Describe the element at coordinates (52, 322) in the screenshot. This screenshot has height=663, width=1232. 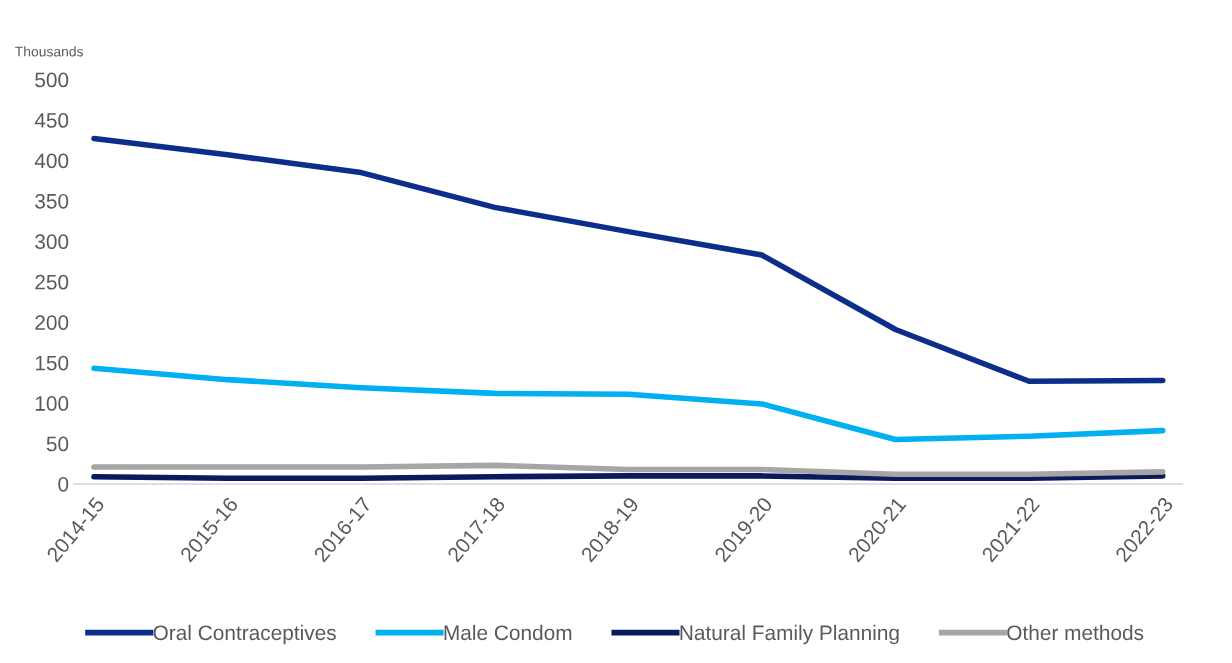
I see `y-tick-label: 200` at that location.